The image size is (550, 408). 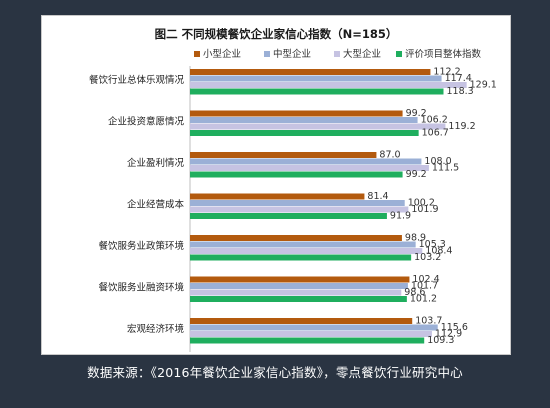 What do you see at coordinates (483, 85) in the screenshot?
I see `data-label-1-3: 129.1` at bounding box center [483, 85].